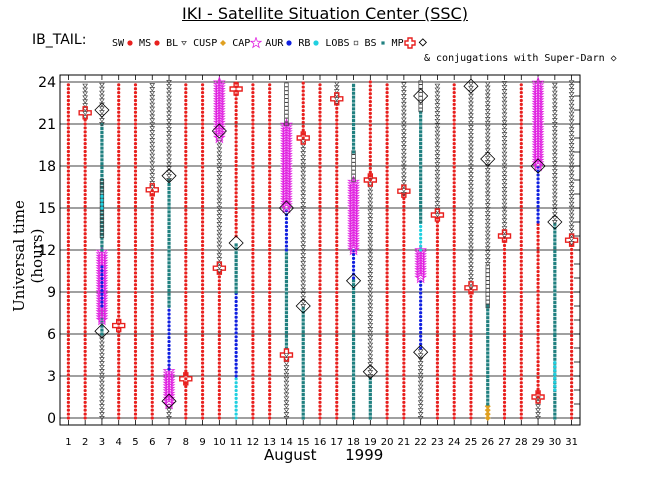 This screenshot has width=650, height=500. Describe the element at coordinates (337, 43) in the screenshot. I see `legend-label-lobs: LOBS` at that location.